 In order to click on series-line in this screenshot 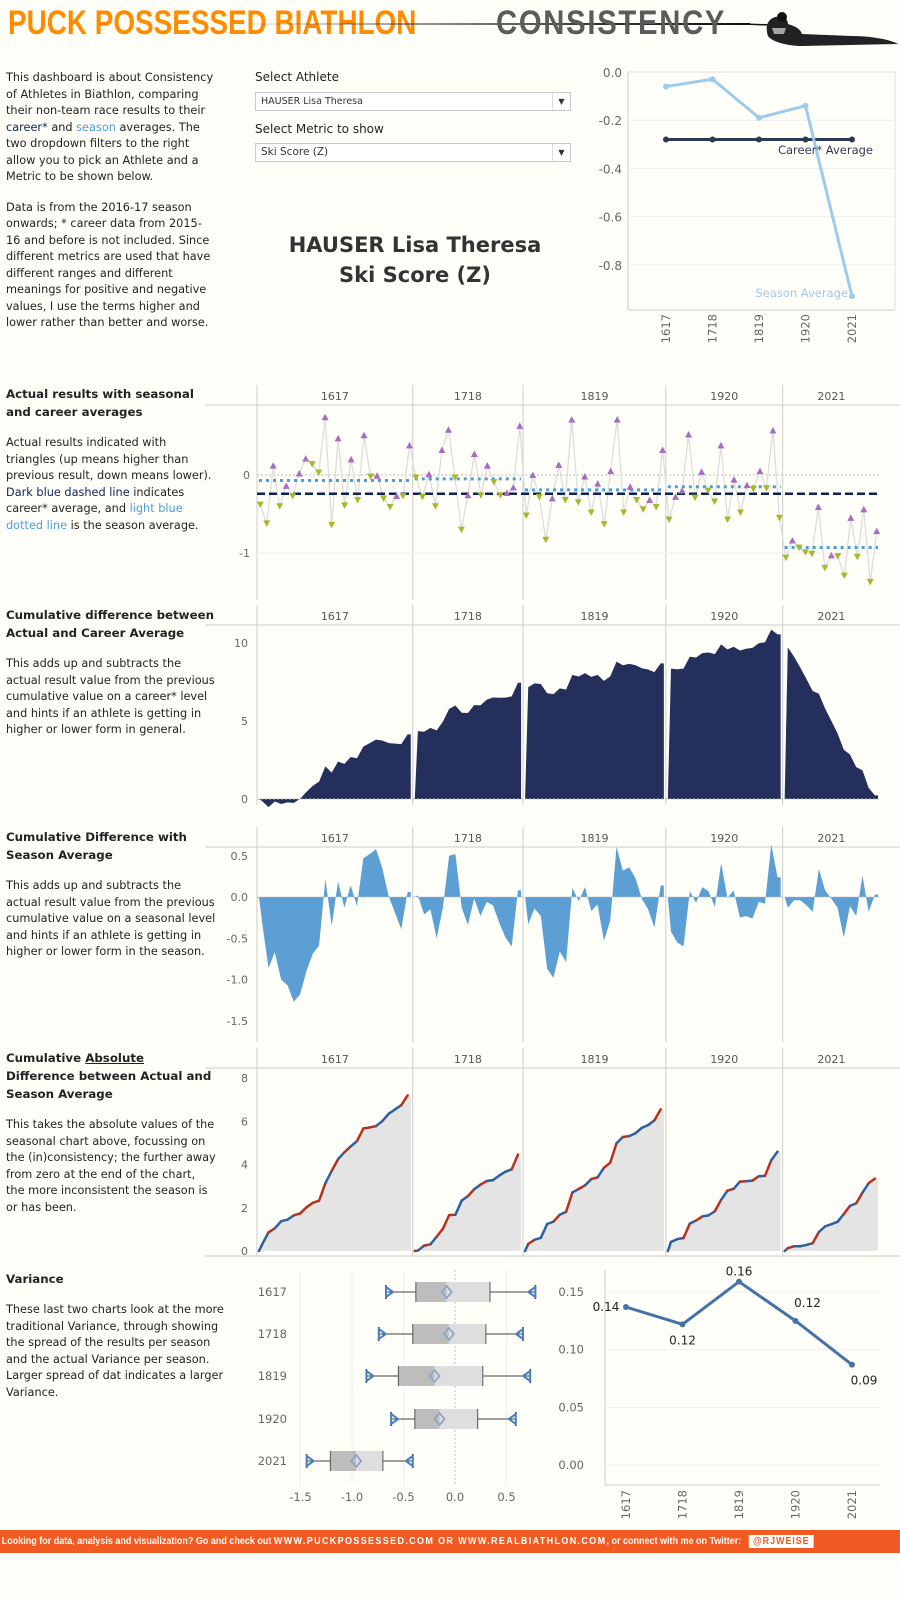, I will do `click(759, 187)`.